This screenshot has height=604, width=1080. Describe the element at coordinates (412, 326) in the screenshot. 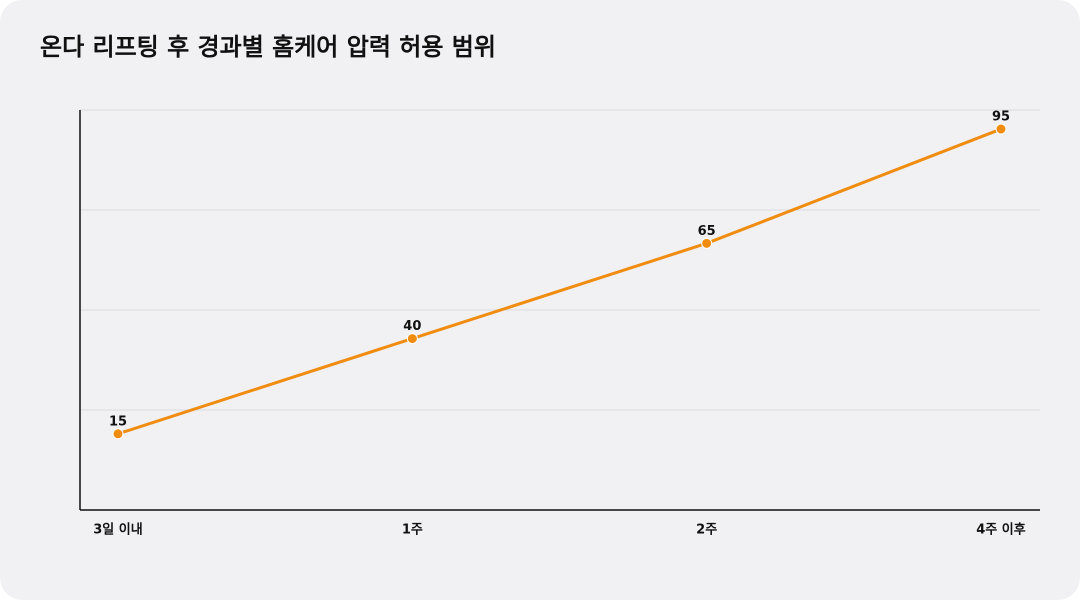

I see `value-label: 40` at that location.